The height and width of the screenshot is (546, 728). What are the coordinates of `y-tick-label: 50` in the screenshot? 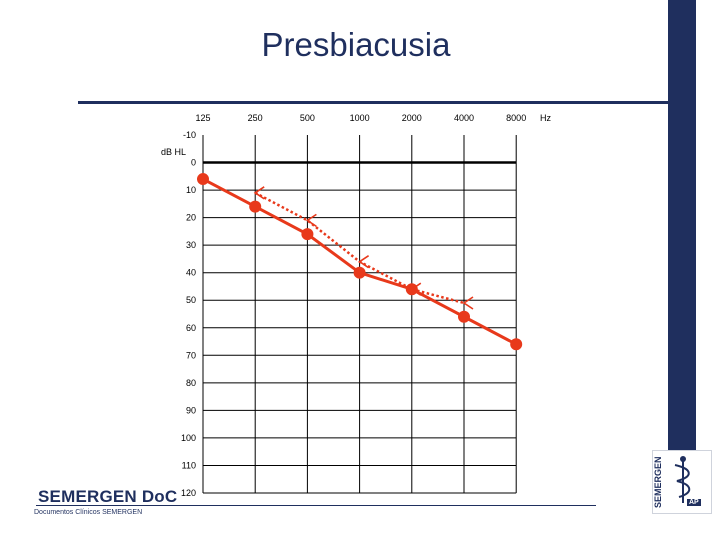 It's located at (191, 300).